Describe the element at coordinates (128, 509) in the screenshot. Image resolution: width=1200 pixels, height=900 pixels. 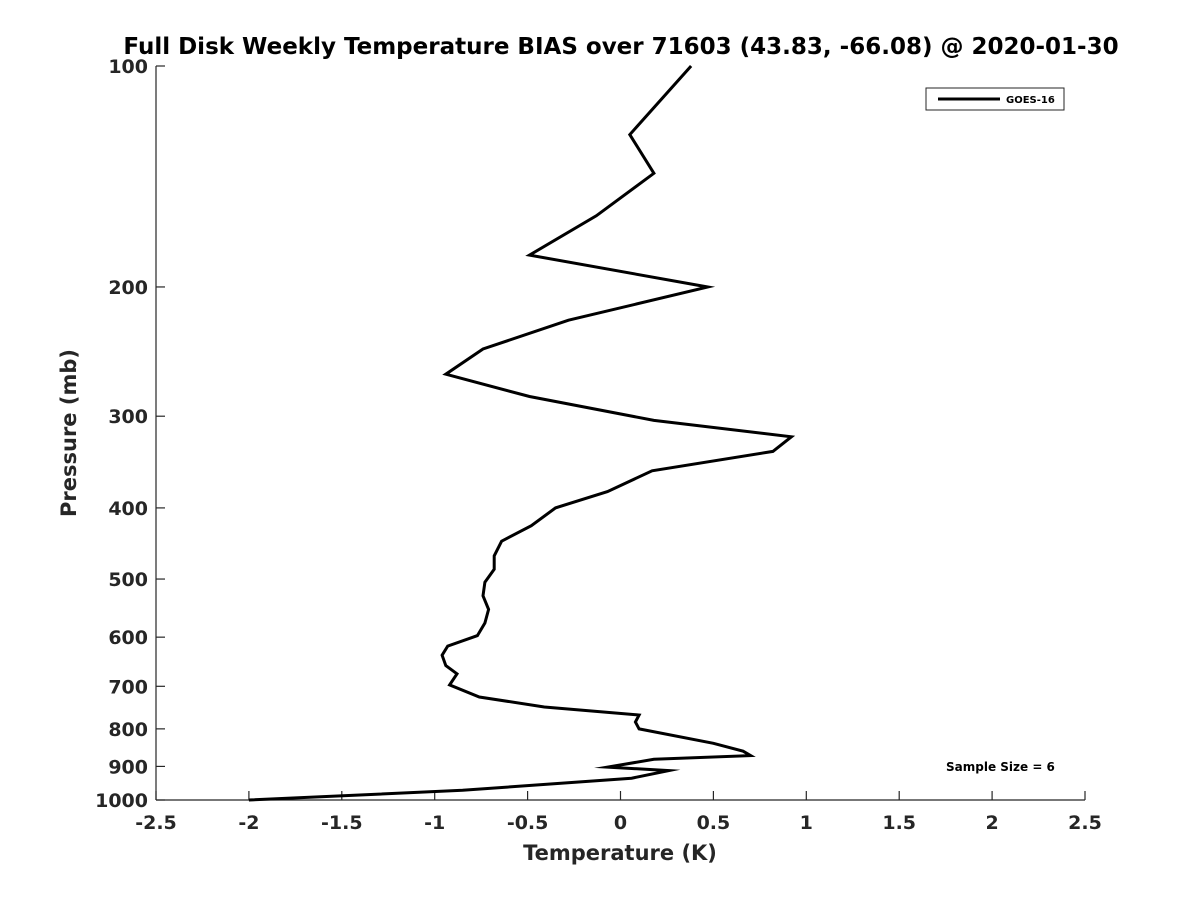
I see `y-tick-label: 400` at that location.